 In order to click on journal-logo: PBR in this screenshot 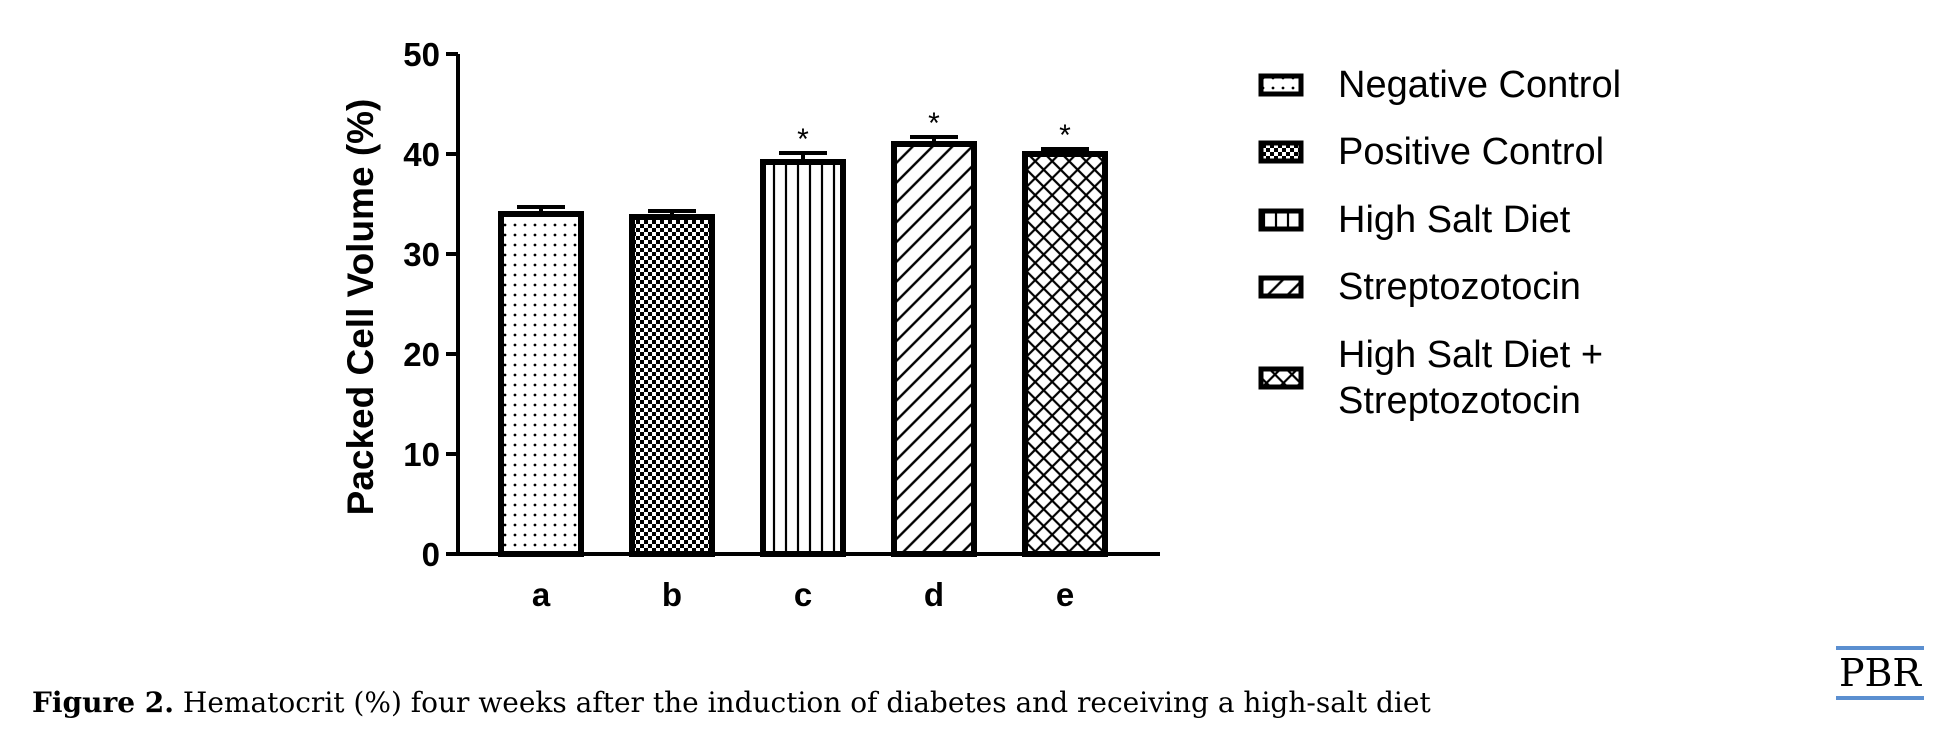, I will do `click(1880, 673)`.